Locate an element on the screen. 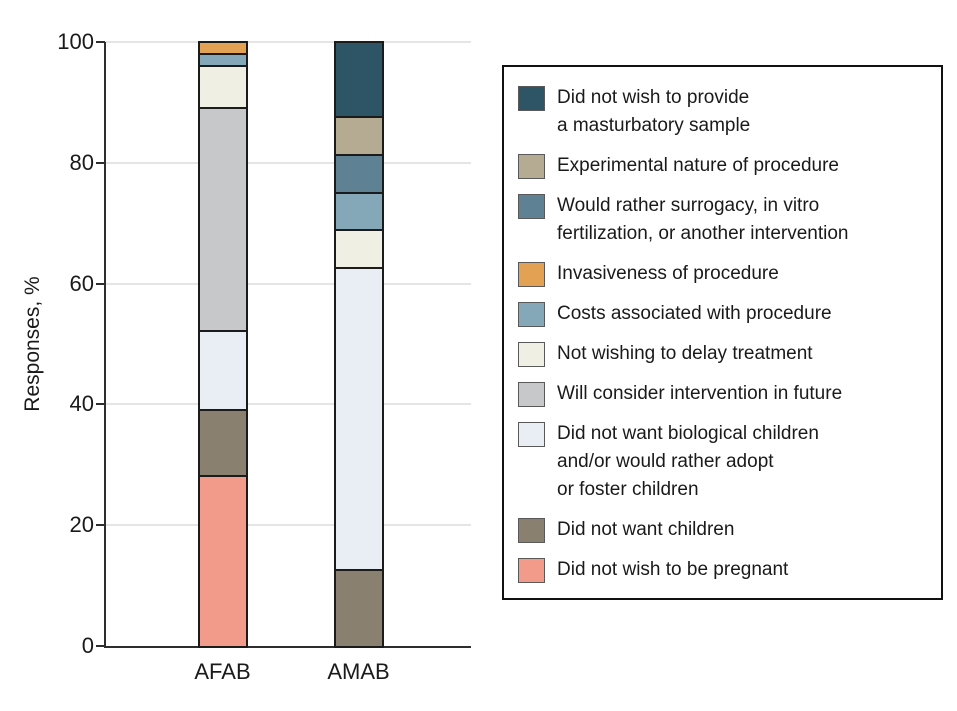 The image size is (957, 711). legend-label: Experimental nature of procedure is located at coordinates (698, 166).